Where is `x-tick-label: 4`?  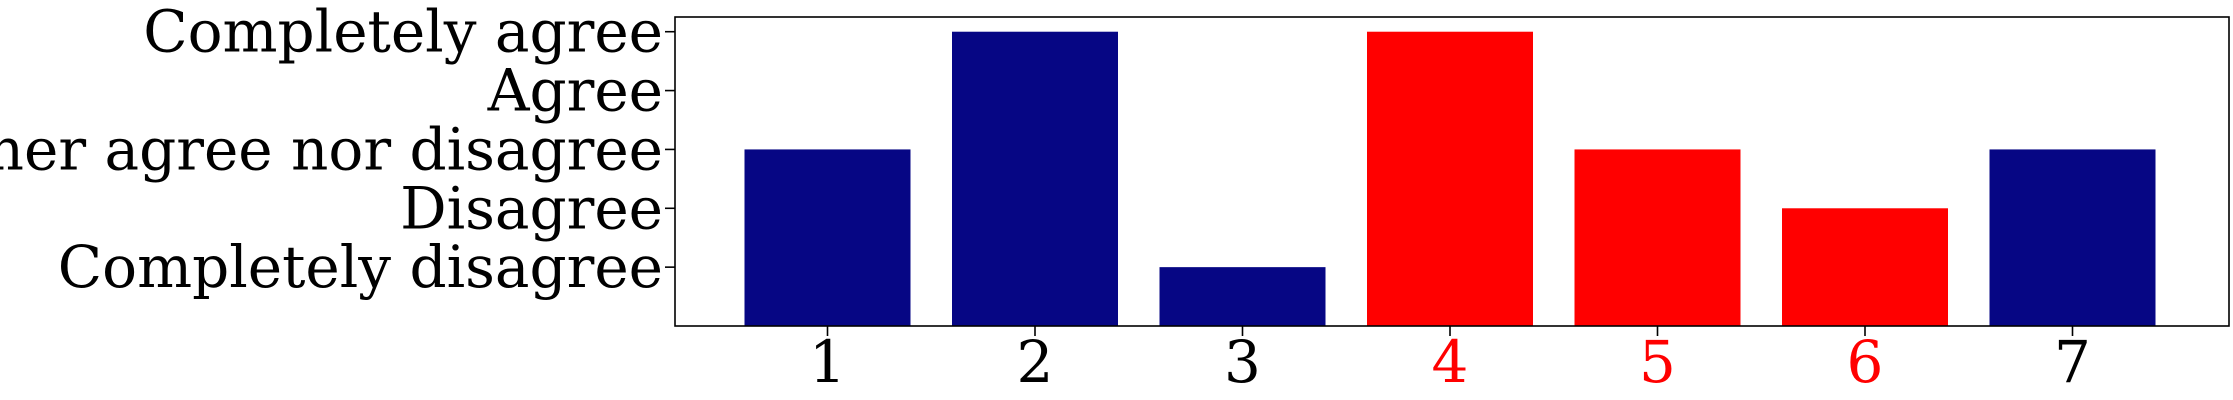 x-tick-label: 4 is located at coordinates (1450, 362).